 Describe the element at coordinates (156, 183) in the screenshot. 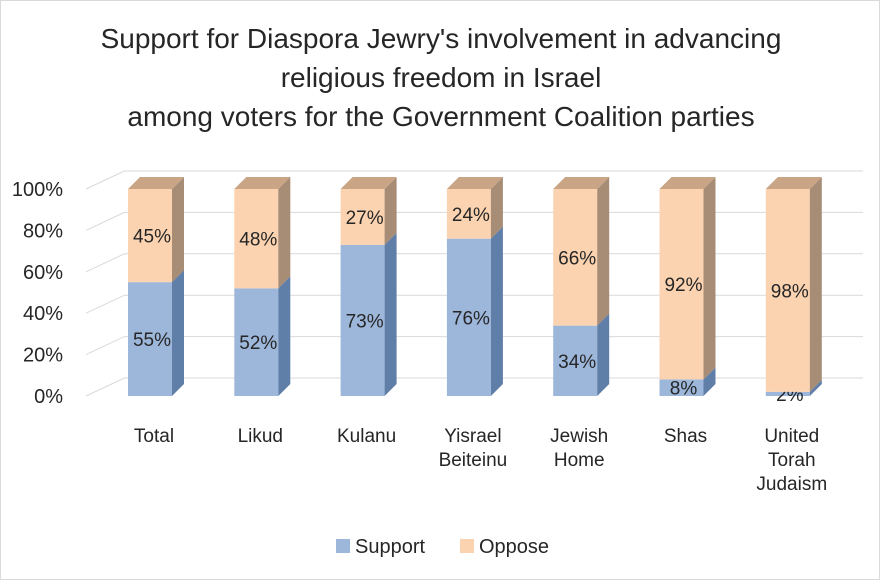

I see `bar-top-total-oppose` at that location.